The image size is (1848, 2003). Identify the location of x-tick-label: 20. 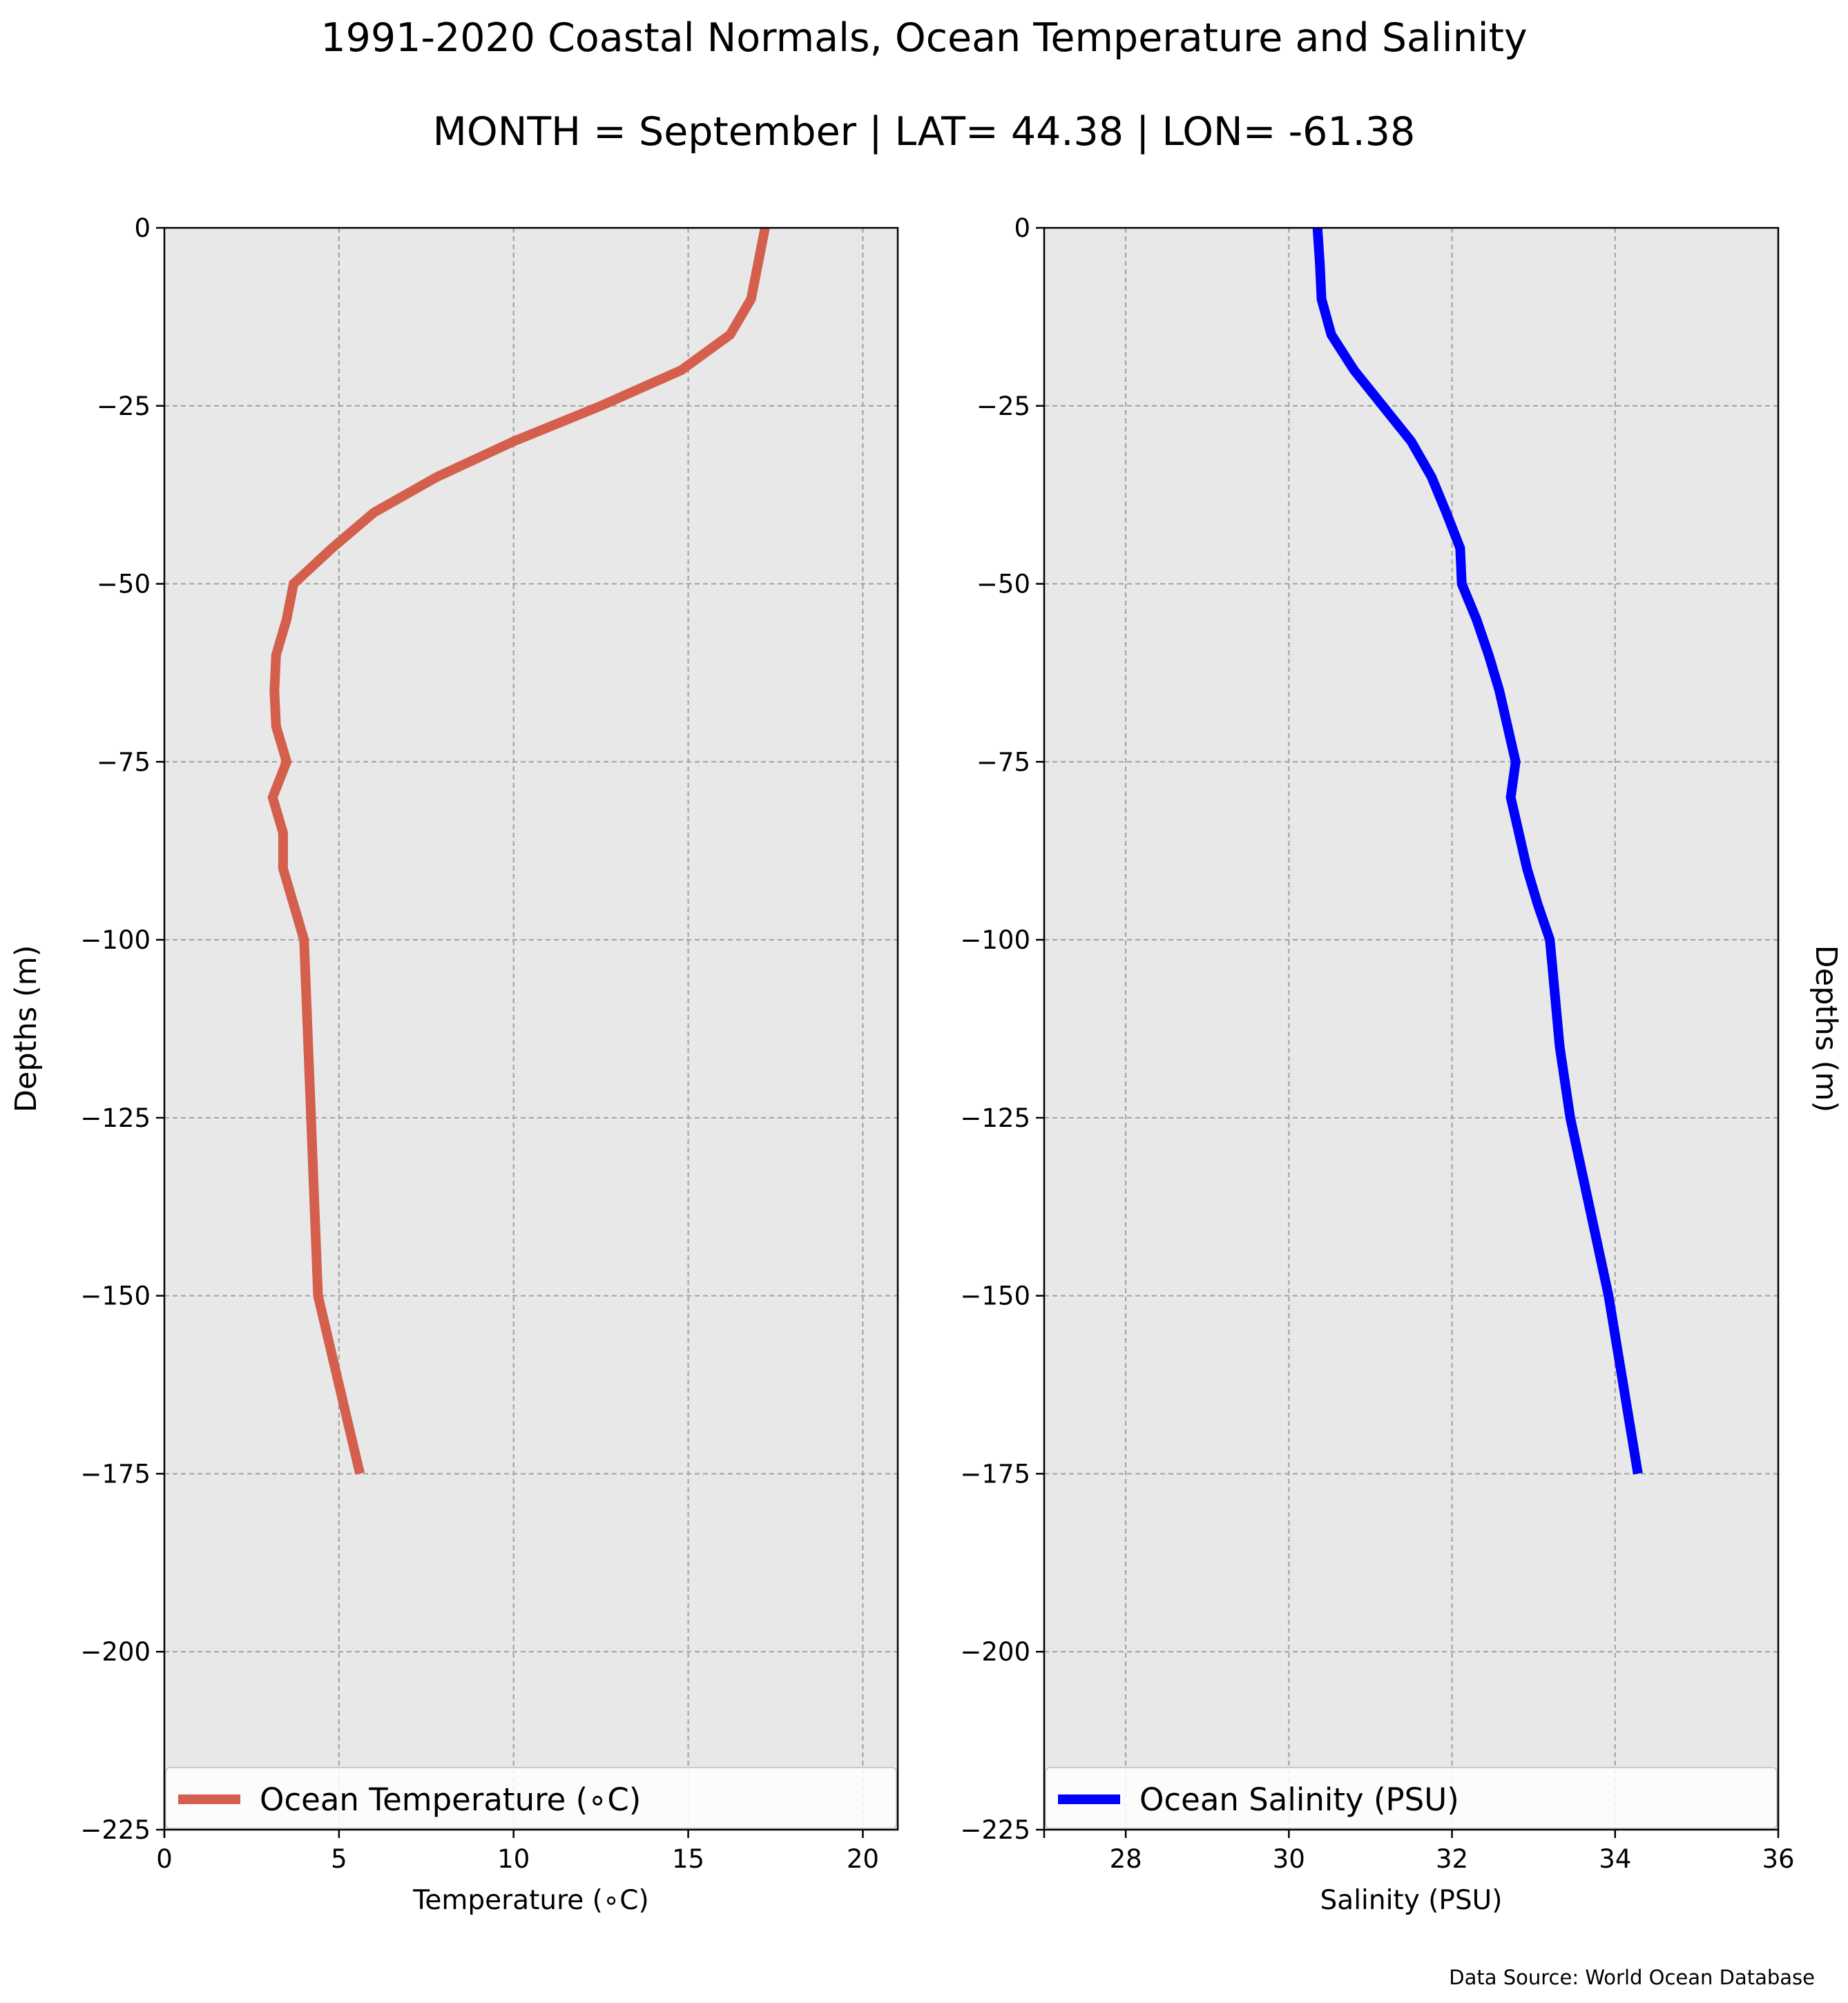
(863, 1859).